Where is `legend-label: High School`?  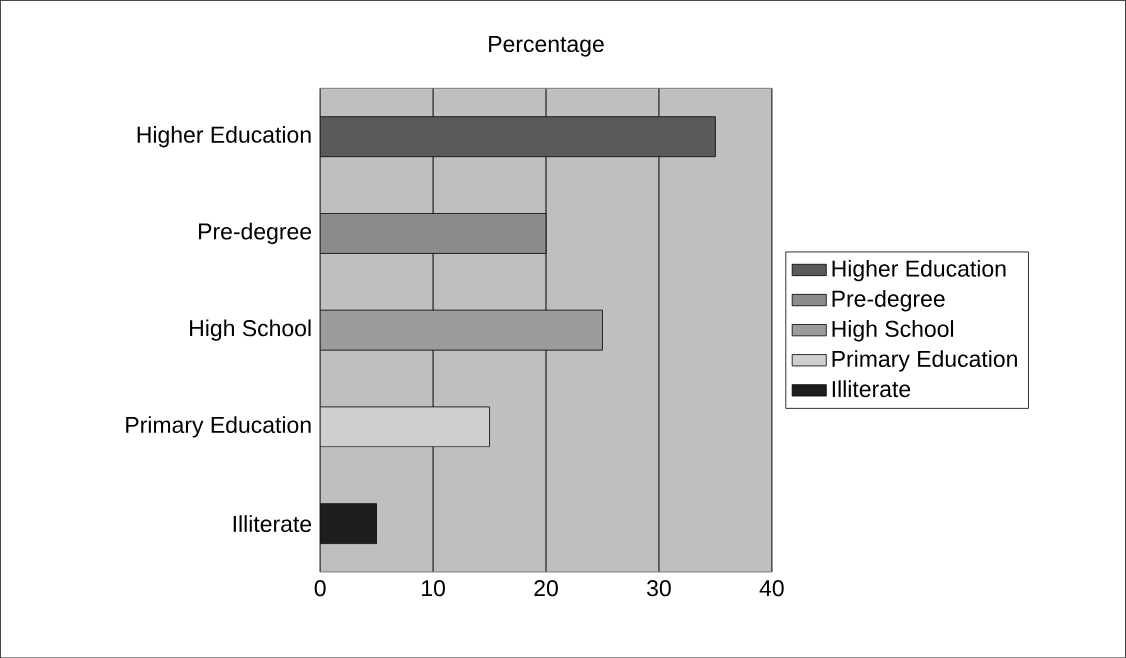 legend-label: High School is located at coordinates (893, 330).